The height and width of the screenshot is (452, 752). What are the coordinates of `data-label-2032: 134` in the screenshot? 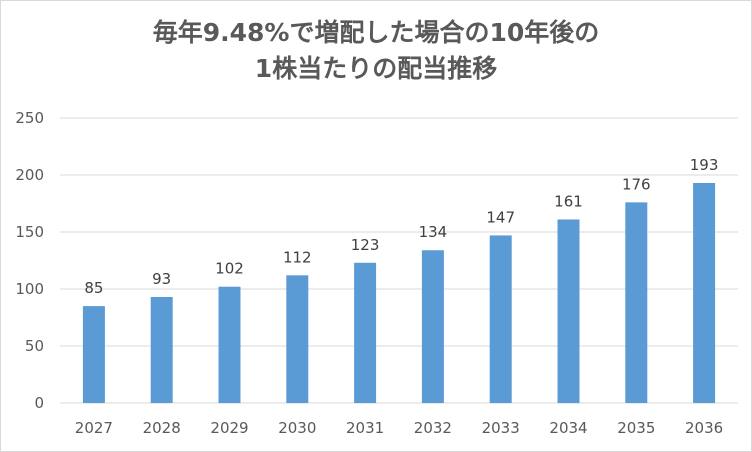 It's located at (433, 232).